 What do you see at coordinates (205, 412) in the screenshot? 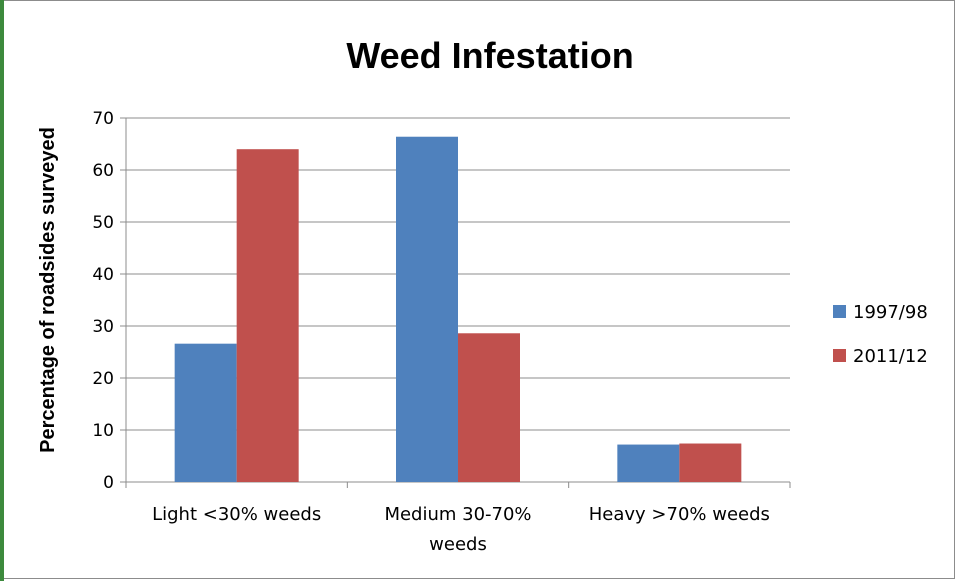
I see `bar-1997/98-0` at bounding box center [205, 412].